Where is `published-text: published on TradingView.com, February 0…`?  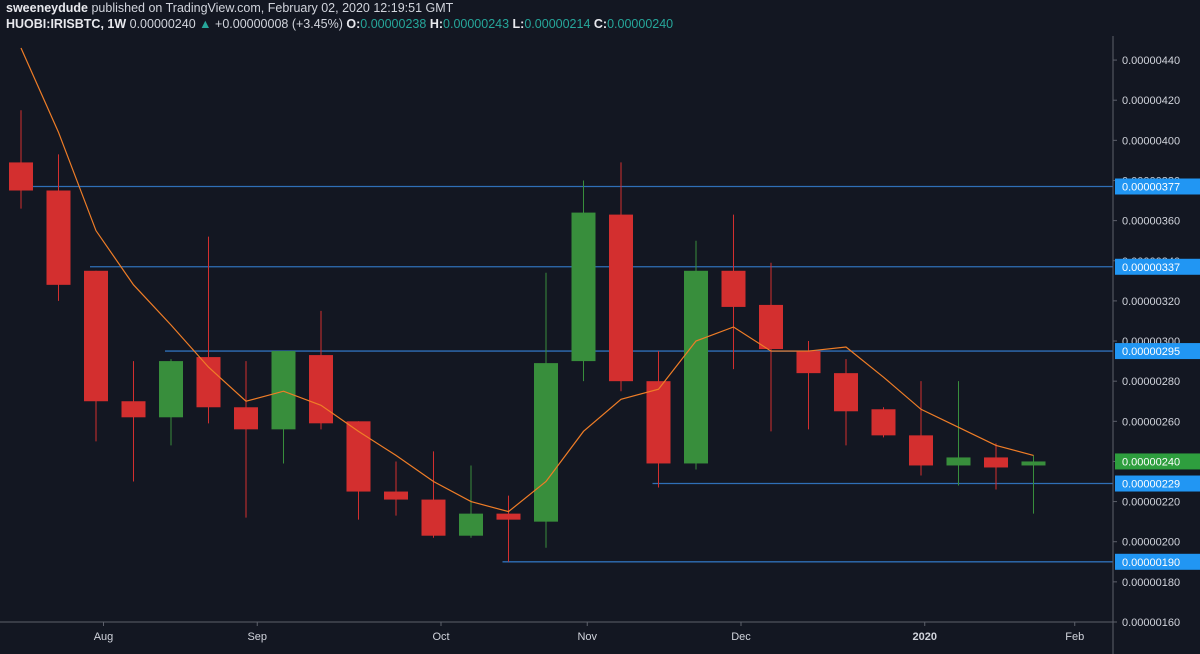
published-text: published on TradingView.com, February 0… is located at coordinates (272, 8).